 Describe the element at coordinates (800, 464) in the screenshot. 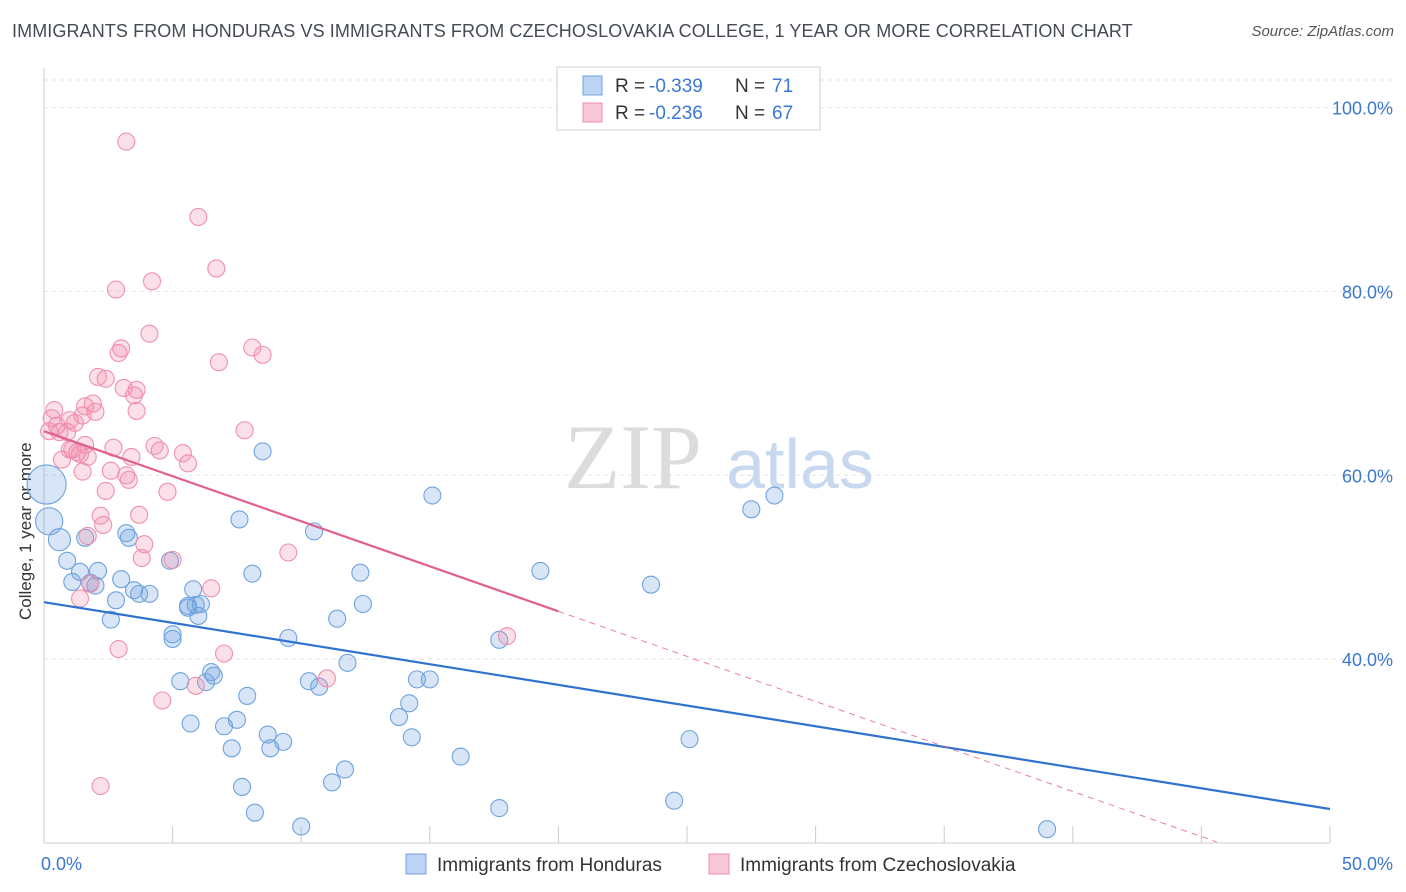

I see `watermark-atlas: atlas` at that location.